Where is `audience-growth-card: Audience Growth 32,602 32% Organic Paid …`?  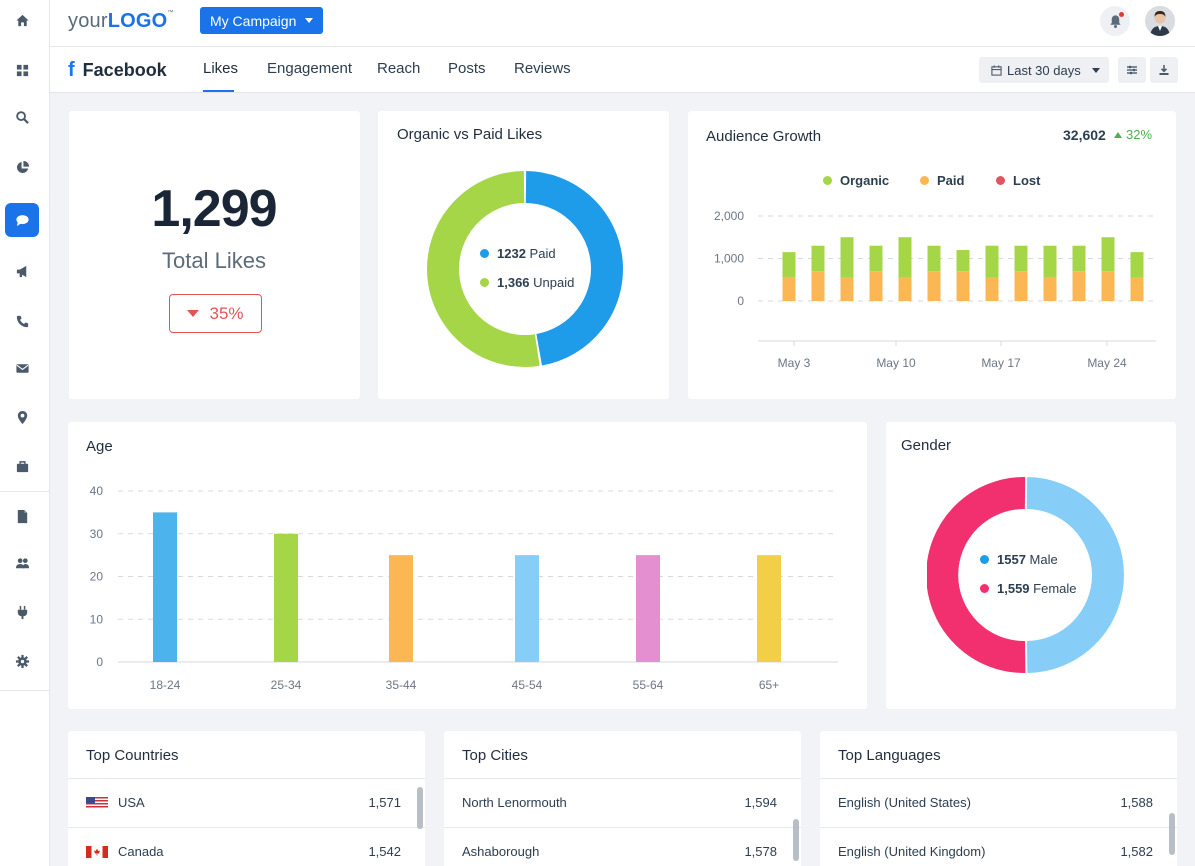 audience-growth-card: Audience Growth 32,602 32% Organic Paid … is located at coordinates (932, 255).